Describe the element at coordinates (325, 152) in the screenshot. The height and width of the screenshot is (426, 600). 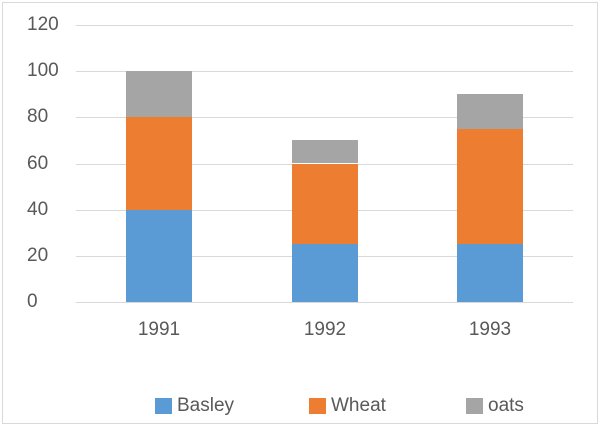
I see `bar-segment-oats-1992` at that location.